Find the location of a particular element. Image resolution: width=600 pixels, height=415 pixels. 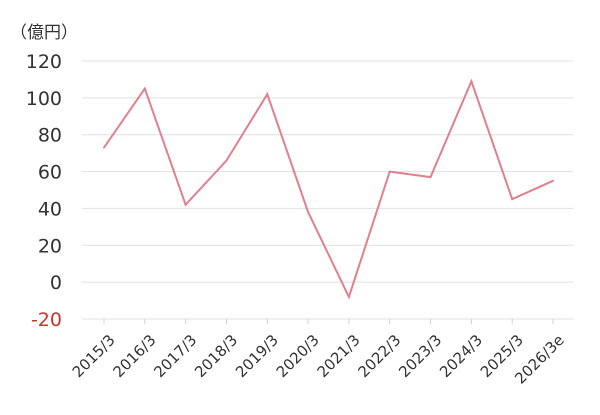

x-tick-label: 2020/3 is located at coordinates (298, 356).